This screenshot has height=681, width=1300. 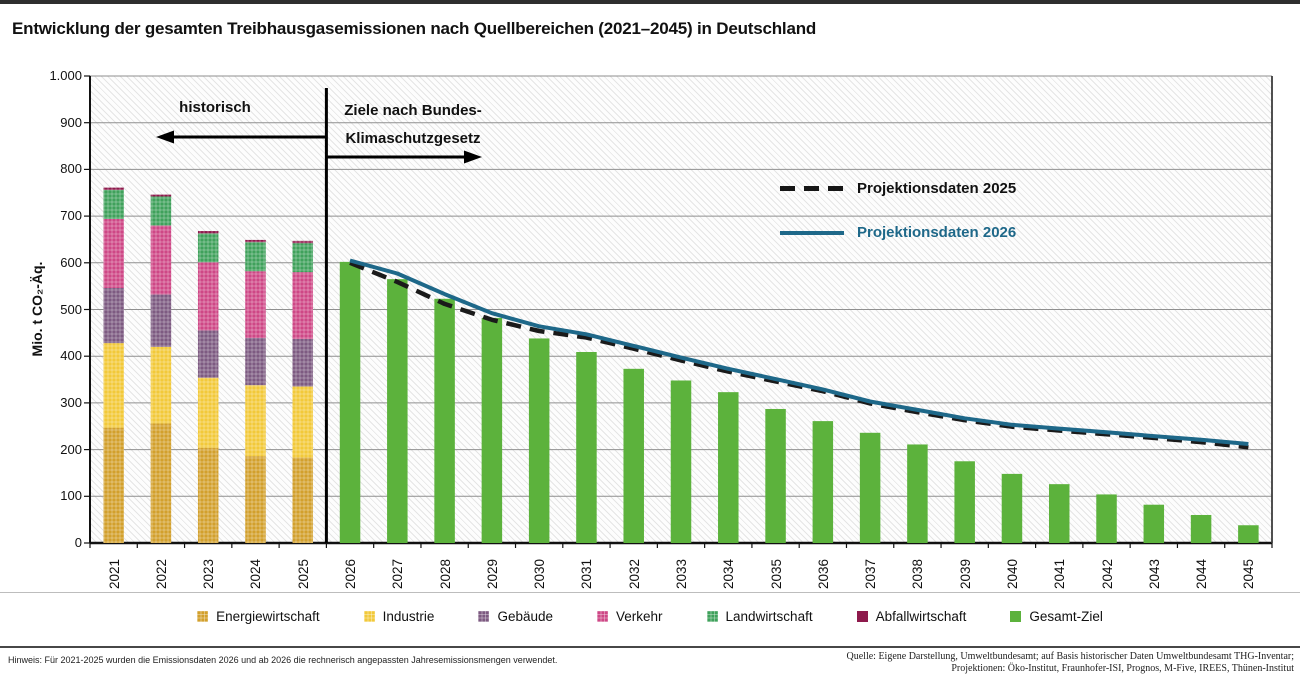 I want to click on target-bar-2038, so click(x=917, y=493).